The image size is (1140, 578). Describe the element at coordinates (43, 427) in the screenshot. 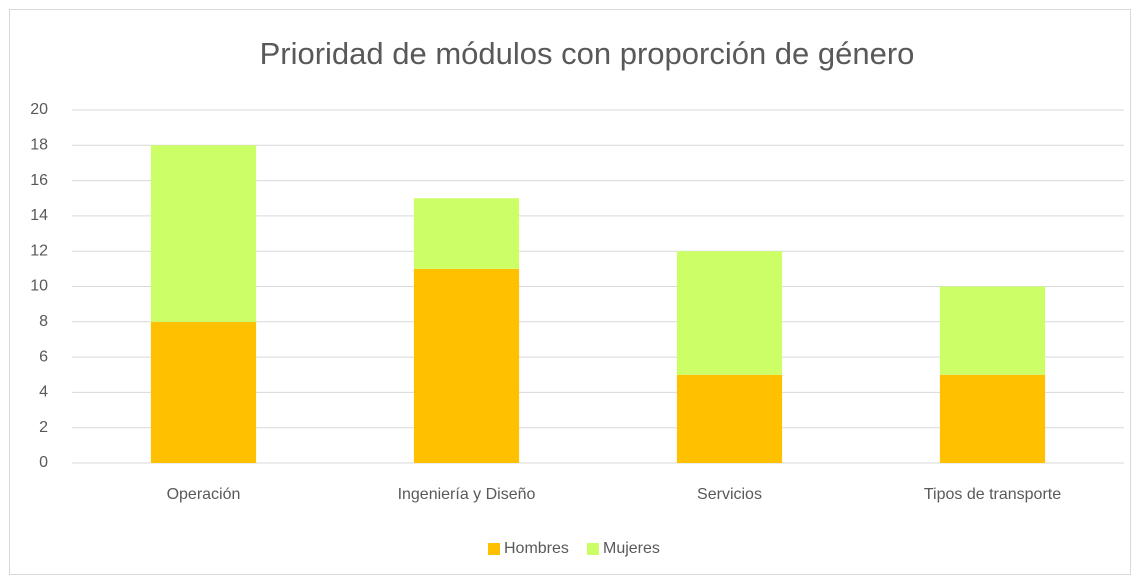

I see `y-tick-label: 2` at that location.